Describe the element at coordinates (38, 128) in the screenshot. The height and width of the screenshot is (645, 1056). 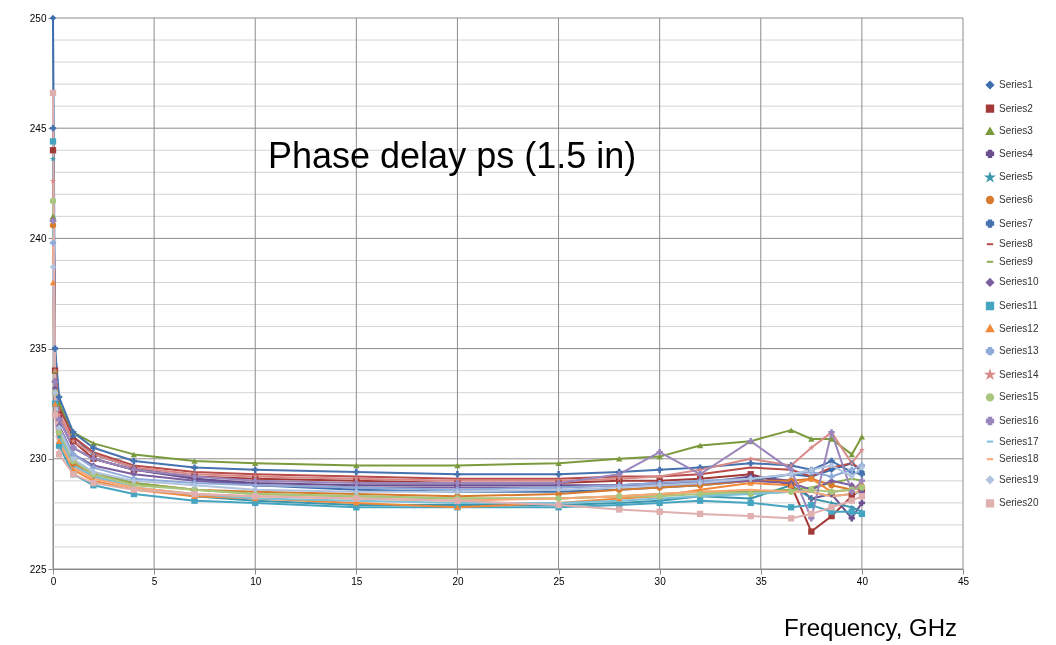
I see `y-tick-label: 245` at that location.